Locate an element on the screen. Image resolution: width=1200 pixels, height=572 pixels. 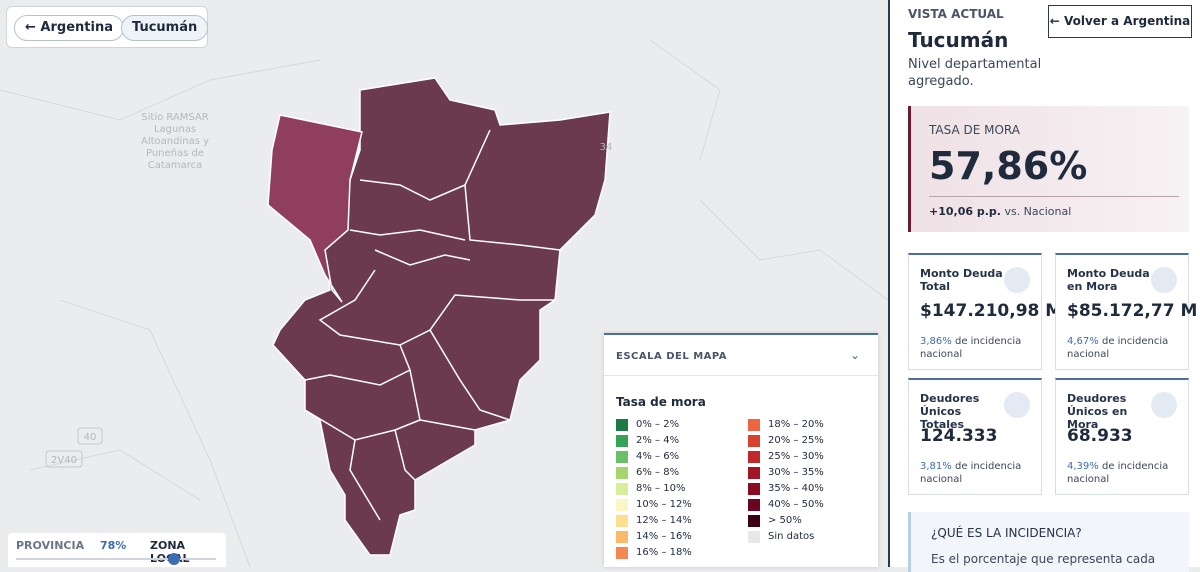
legend-label: 0% – 2% is located at coordinates (658, 424).